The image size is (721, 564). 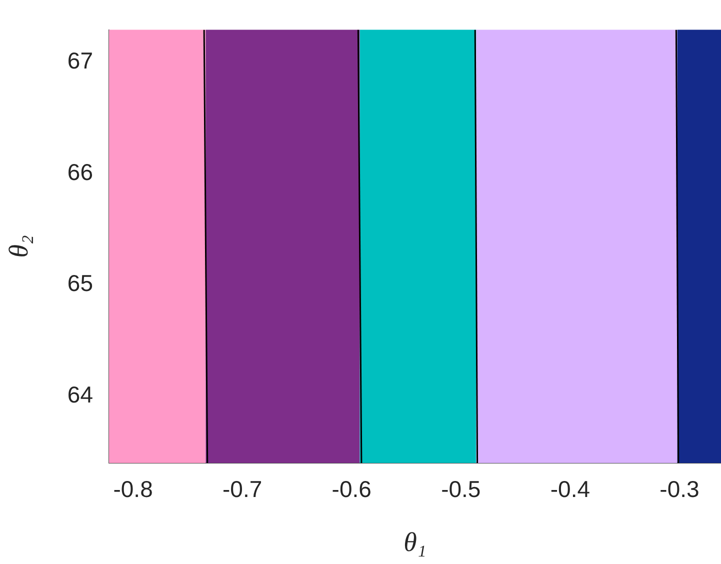 I want to click on x-tick-label: -0.6, so click(x=352, y=489).